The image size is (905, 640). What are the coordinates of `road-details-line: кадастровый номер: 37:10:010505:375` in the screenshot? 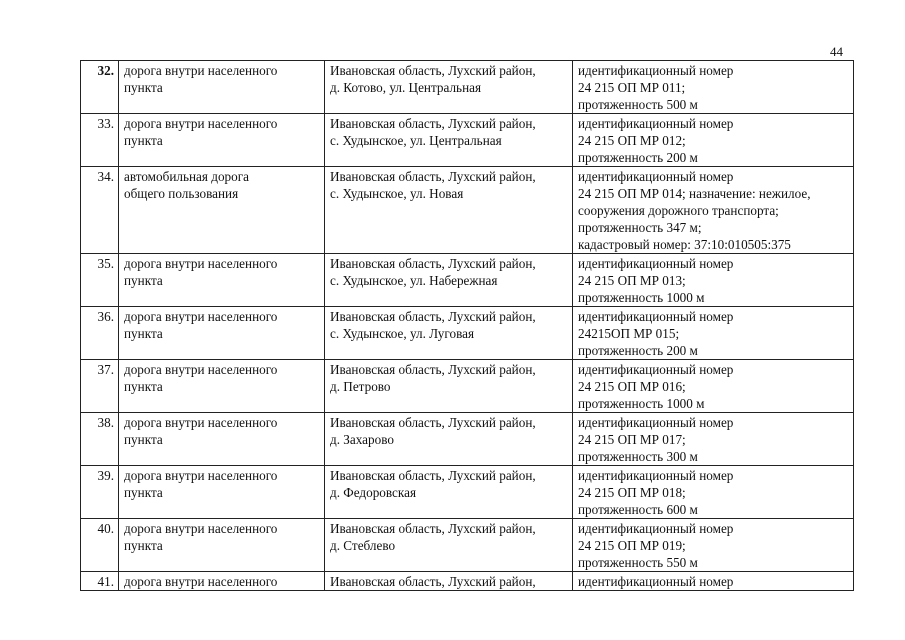 It's located at (684, 244).